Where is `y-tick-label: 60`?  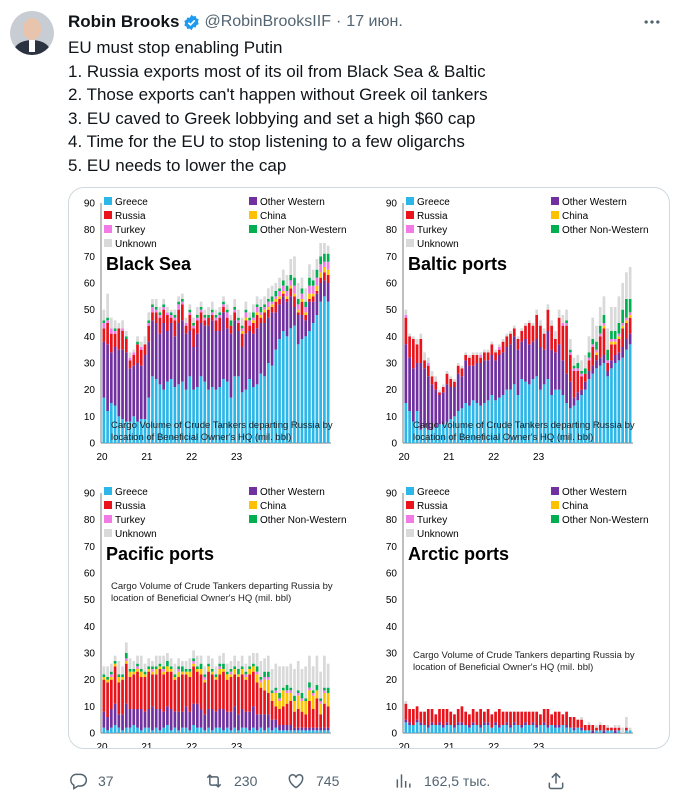 y-tick-label: 60 is located at coordinates (90, 574).